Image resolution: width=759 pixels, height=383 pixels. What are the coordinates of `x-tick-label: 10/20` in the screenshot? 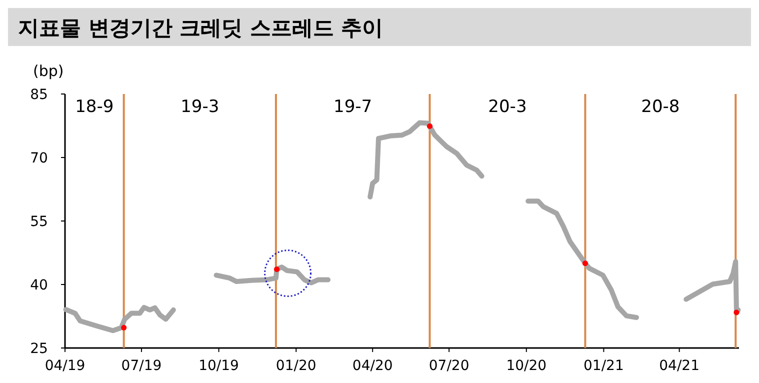 It's located at (526, 366).